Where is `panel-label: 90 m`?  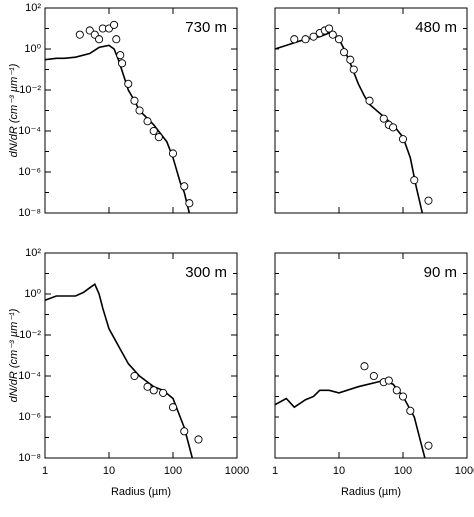 panel-label: 90 m is located at coordinates (440, 272).